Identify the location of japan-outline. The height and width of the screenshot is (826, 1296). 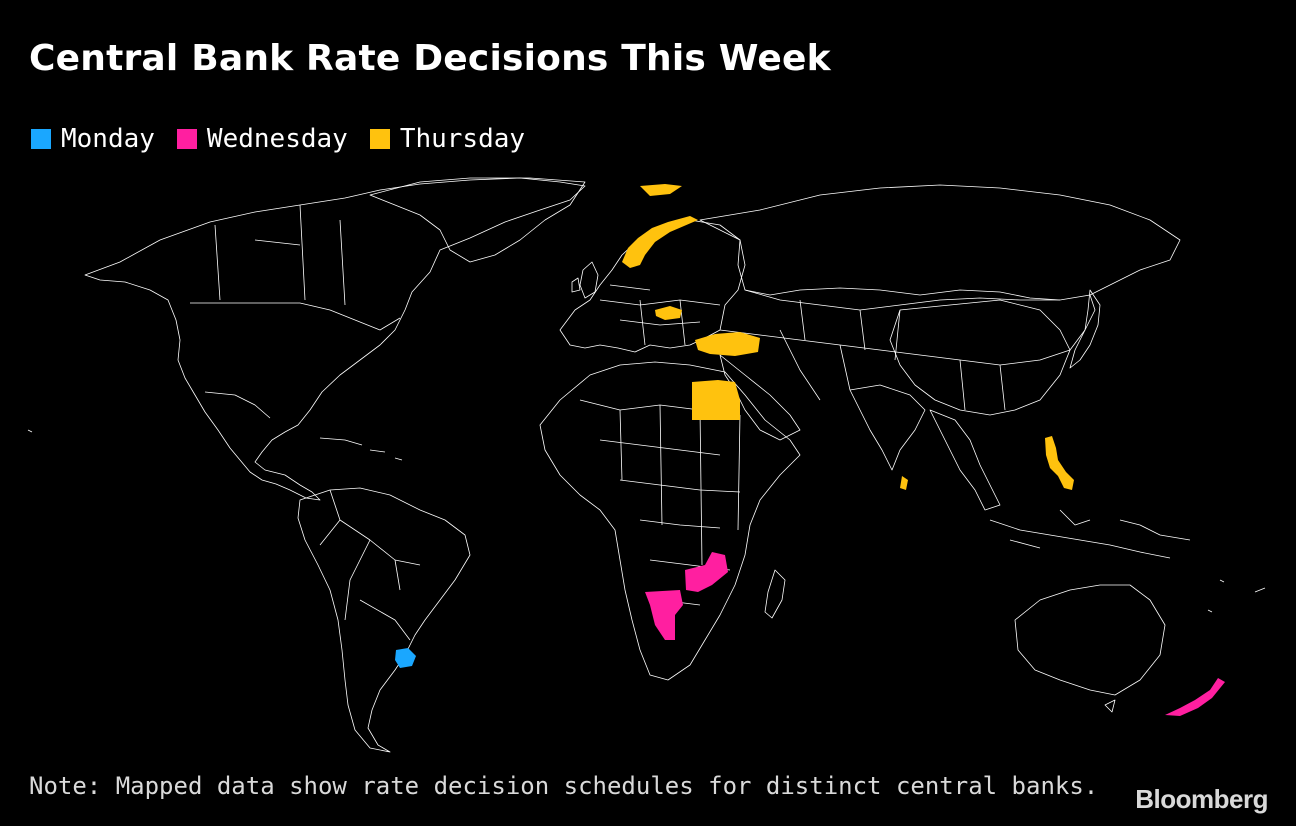
(1085, 329).